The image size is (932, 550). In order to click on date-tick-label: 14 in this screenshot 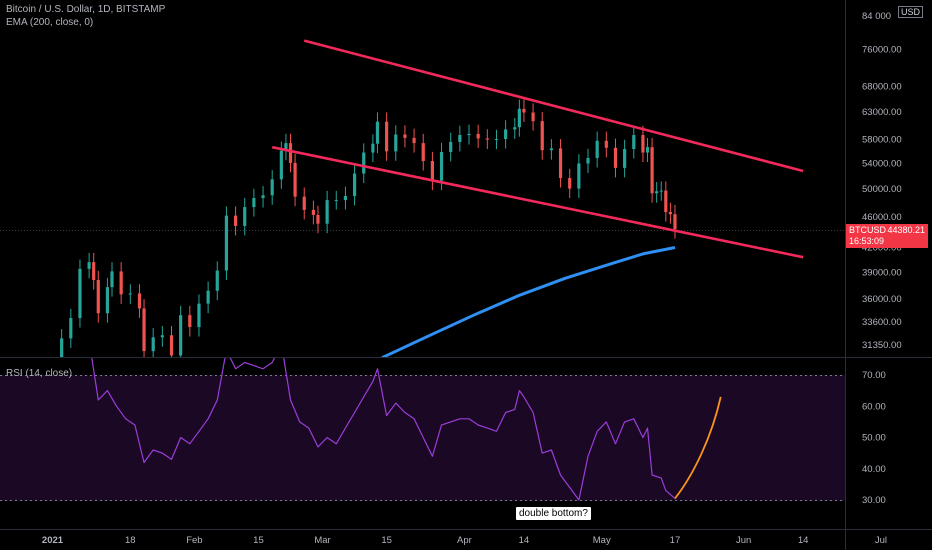, I will do `click(803, 540)`.